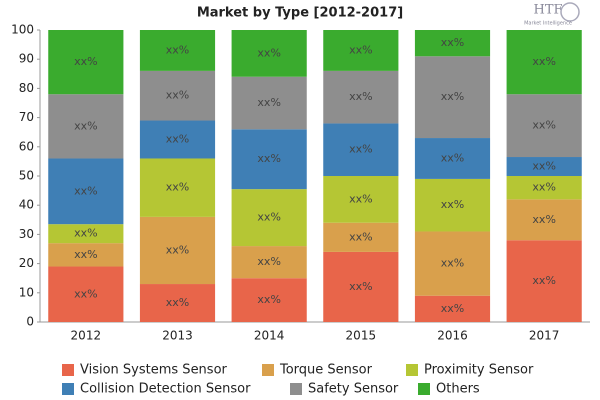 The image size is (600, 400). What do you see at coordinates (544, 336) in the screenshot?
I see `x-tick-label: 2017` at bounding box center [544, 336].